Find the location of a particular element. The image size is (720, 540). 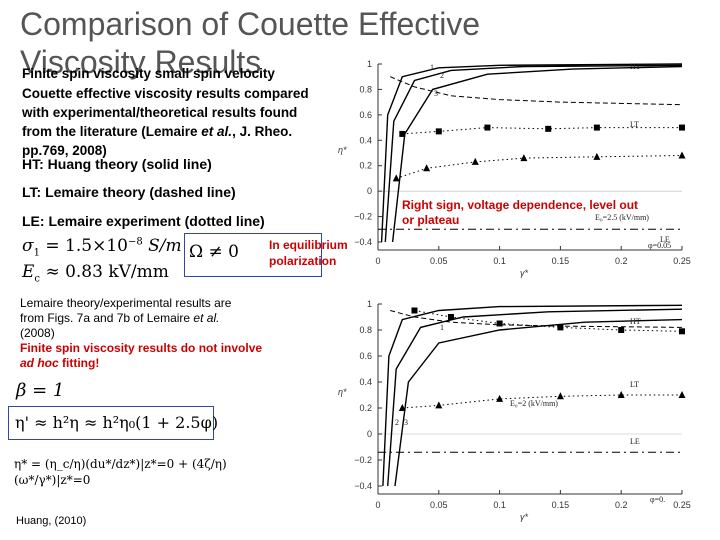

annotation-label: φ=0. is located at coordinates (657, 499).